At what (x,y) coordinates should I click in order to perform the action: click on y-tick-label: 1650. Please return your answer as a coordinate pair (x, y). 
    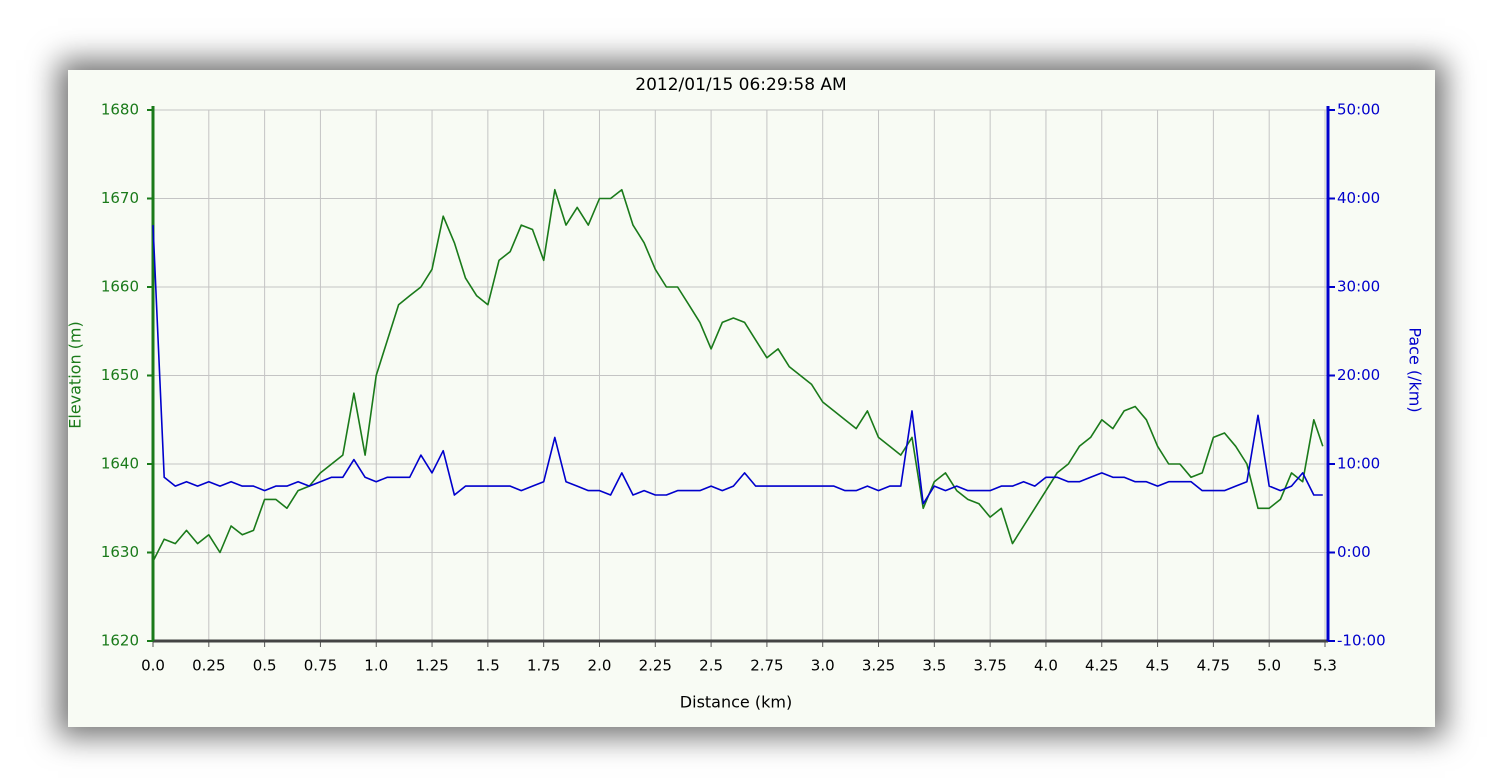
    Looking at the image, I should click on (120, 375).